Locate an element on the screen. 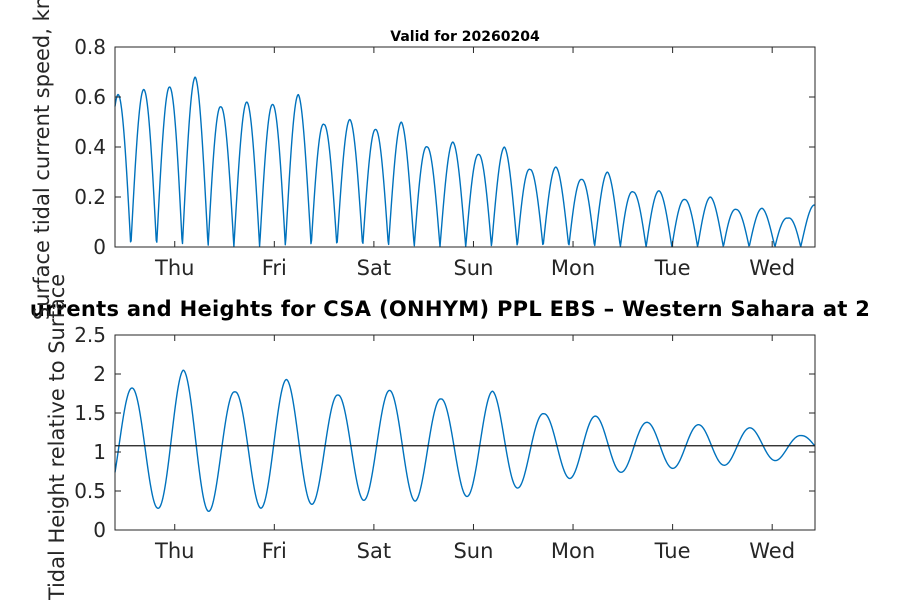  y-tick-label: 0.2 is located at coordinates (90, 197).